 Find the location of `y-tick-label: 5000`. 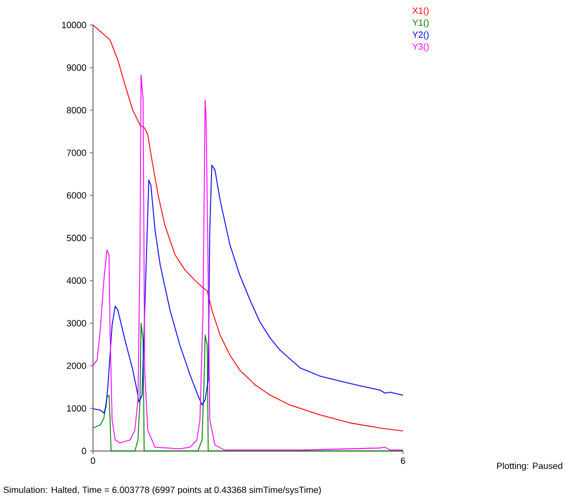

y-tick-label: 5000 is located at coordinates (76, 238).